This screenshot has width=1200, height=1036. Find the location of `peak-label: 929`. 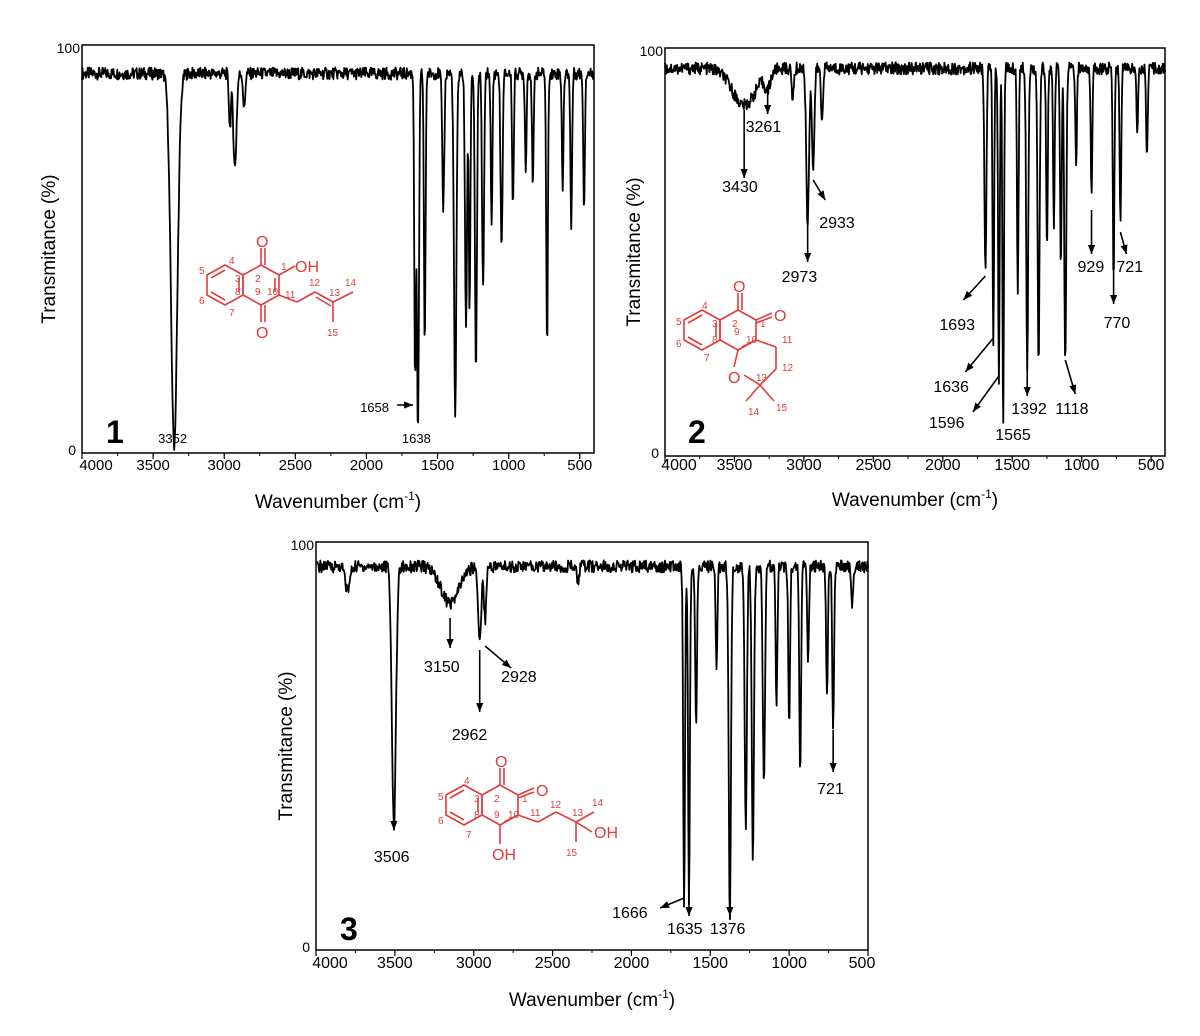

peak-label: 929 is located at coordinates (1091, 267).